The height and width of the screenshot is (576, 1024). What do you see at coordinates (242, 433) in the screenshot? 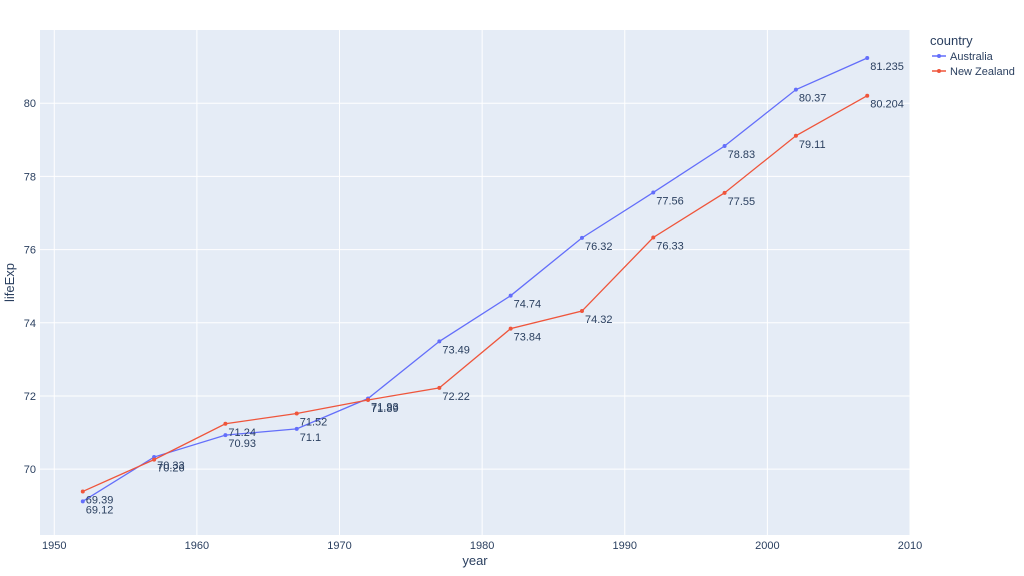
I see `data-label: 71.24` at bounding box center [242, 433].